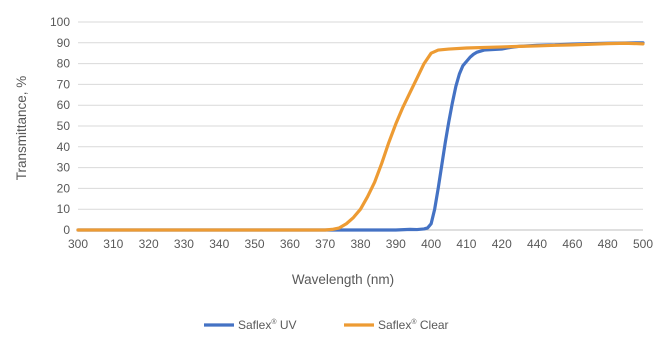  I want to click on y-tick-label: 30, so click(64, 168).